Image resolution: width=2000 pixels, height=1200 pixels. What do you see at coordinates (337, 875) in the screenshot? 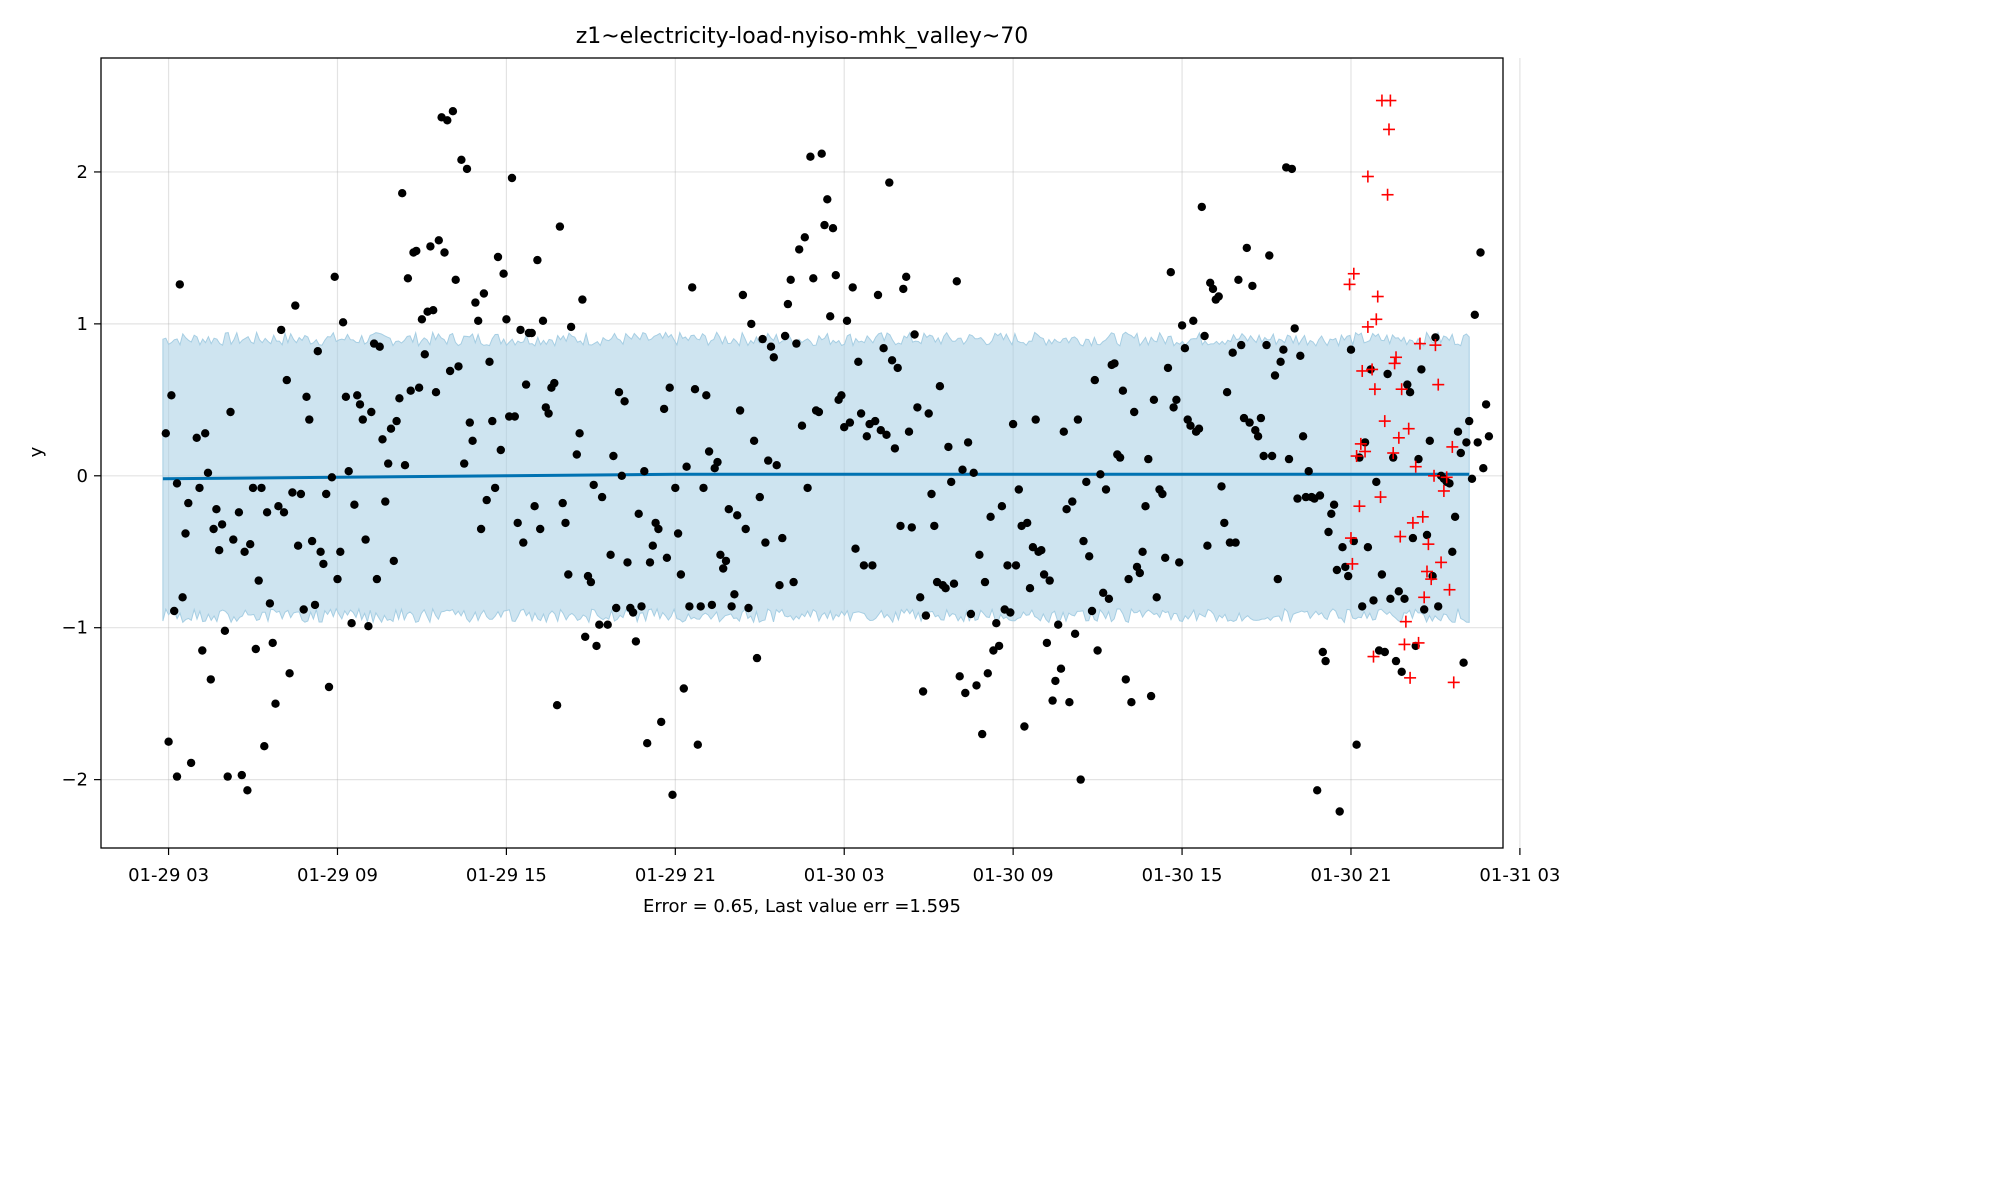
I see `x-tick-label: 01-29 09` at bounding box center [337, 875].